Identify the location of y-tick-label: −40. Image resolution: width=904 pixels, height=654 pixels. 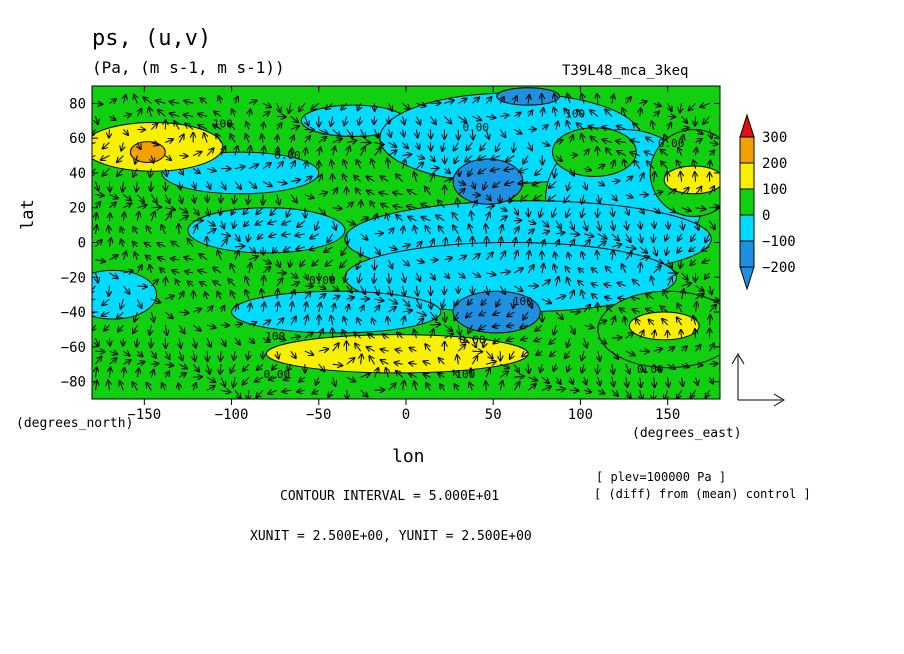
(73, 313).